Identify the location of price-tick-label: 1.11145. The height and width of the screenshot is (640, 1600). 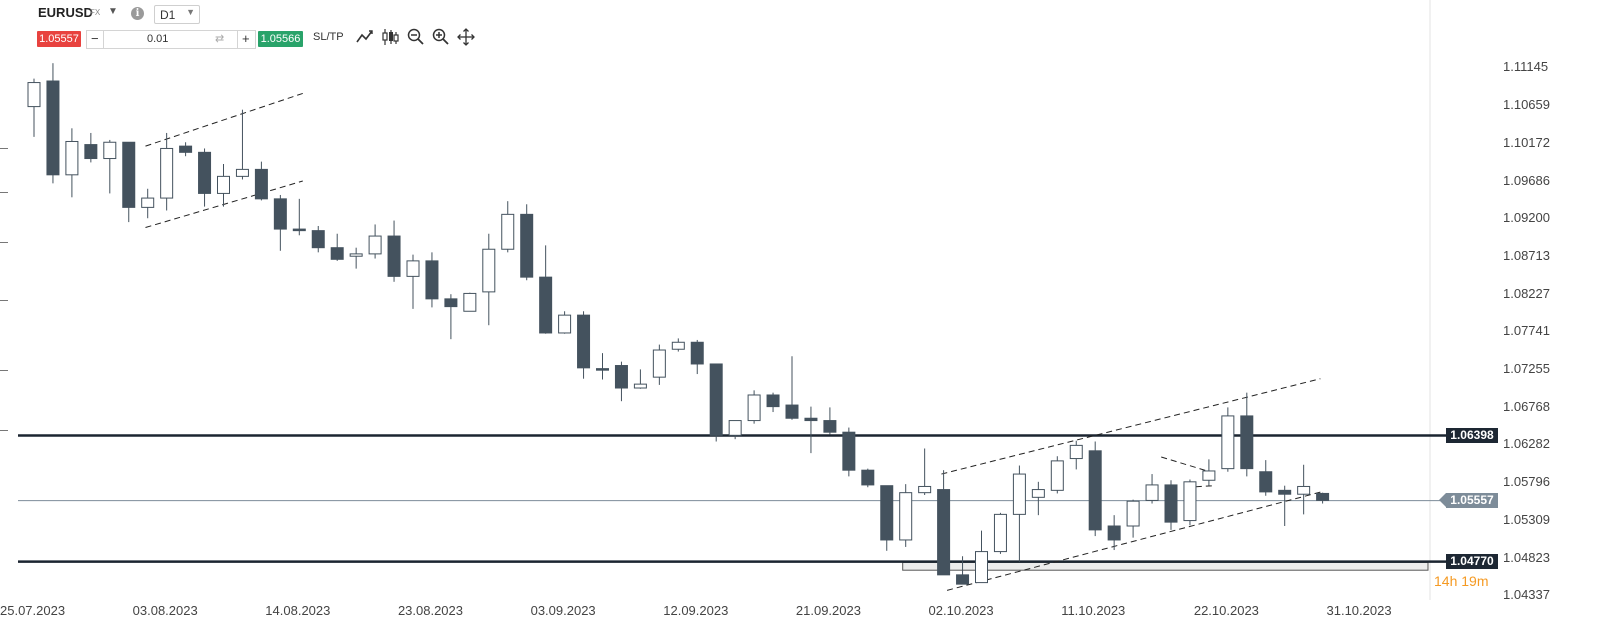
(1526, 67).